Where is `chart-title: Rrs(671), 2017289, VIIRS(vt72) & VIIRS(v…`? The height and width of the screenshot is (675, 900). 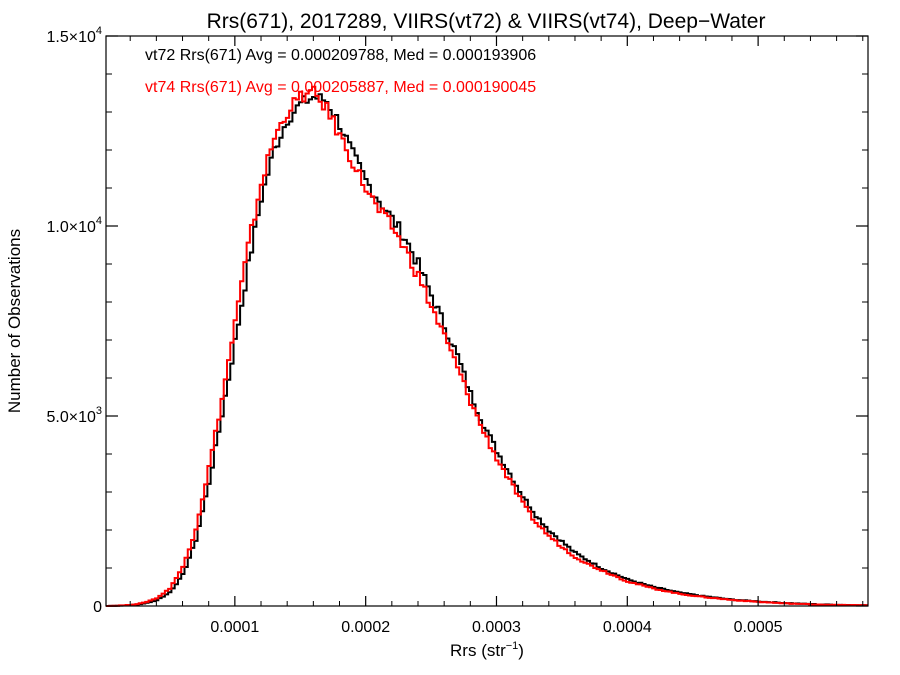 chart-title: Rrs(671), 2017289, VIIRS(vt72) & VIIRS(v… is located at coordinates (486, 21).